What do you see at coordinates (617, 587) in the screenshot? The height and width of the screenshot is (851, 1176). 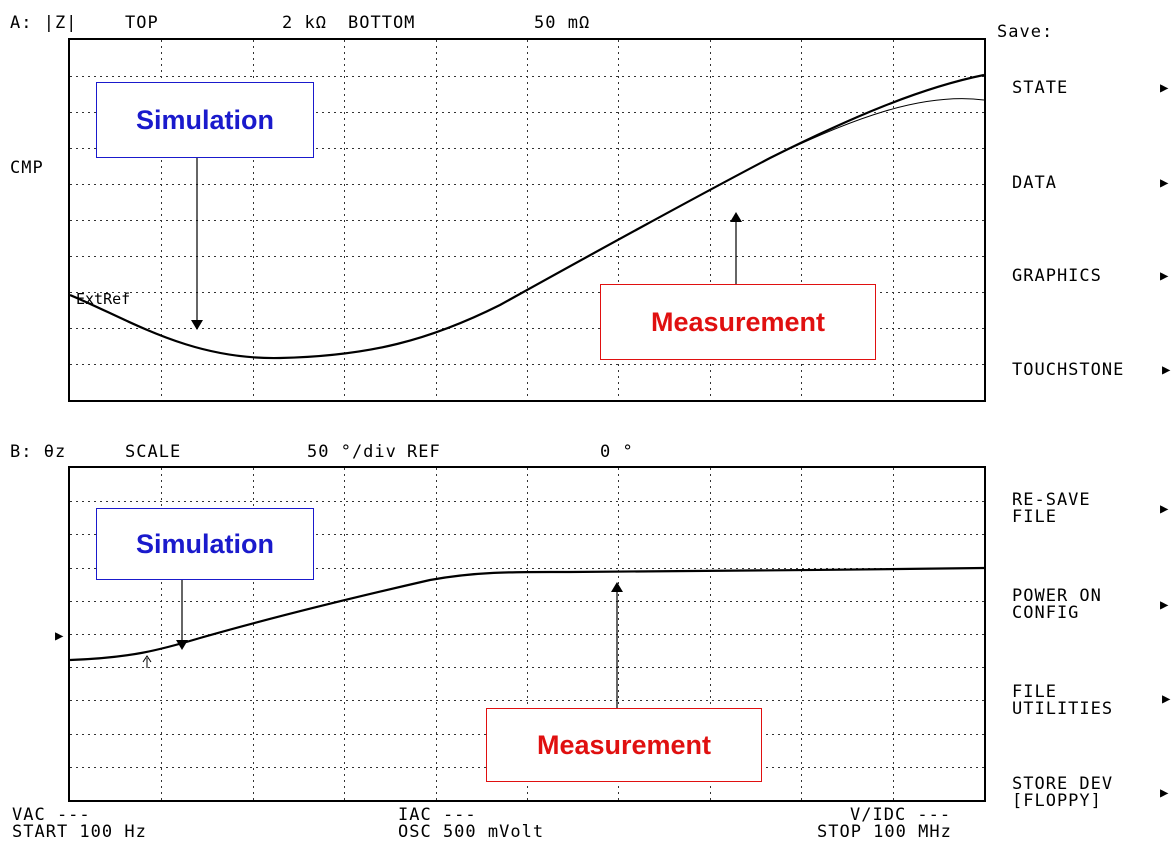 I see `measurement-arrow-b-head` at bounding box center [617, 587].